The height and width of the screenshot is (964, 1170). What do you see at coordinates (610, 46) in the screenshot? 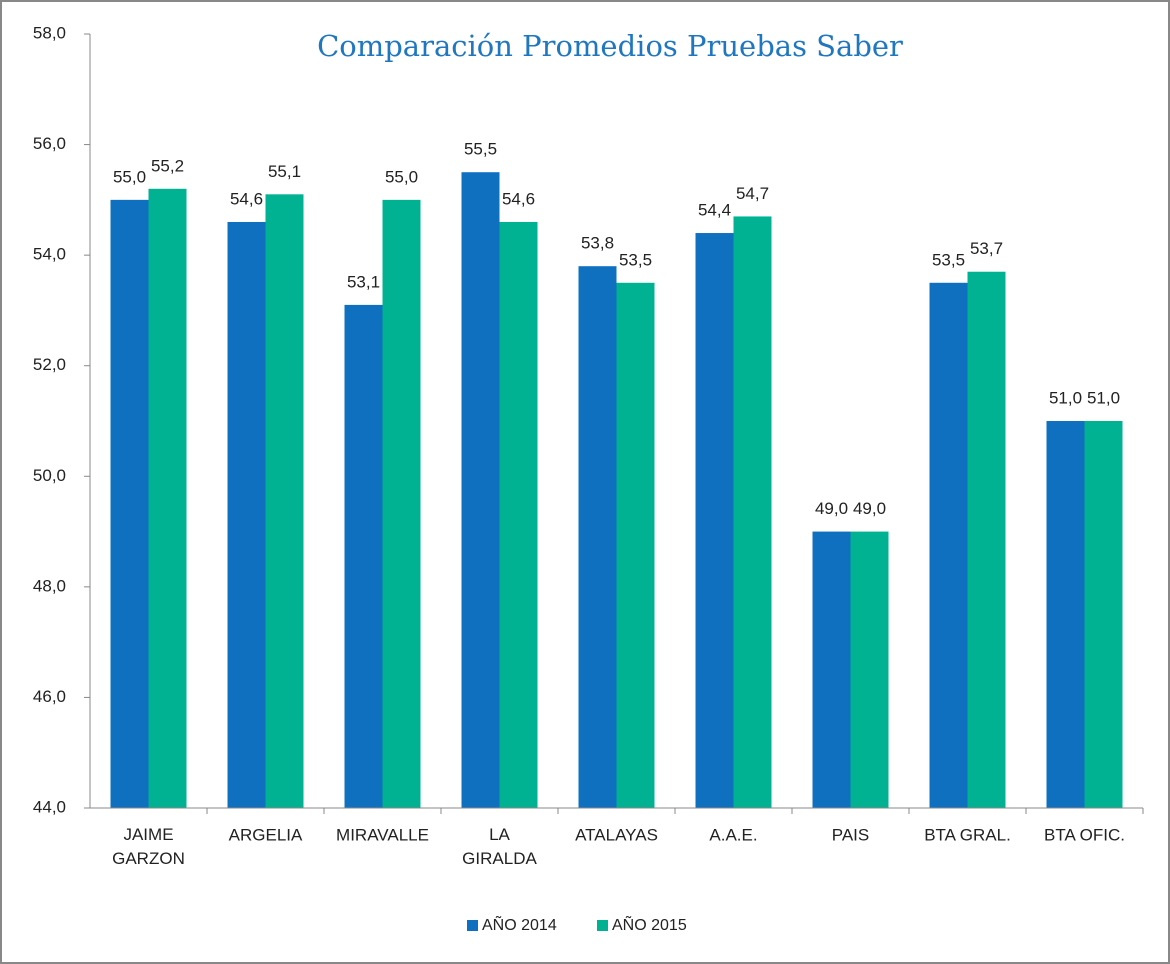
I see `chart-title: Comparación Promedios Pruebas Saber` at bounding box center [610, 46].